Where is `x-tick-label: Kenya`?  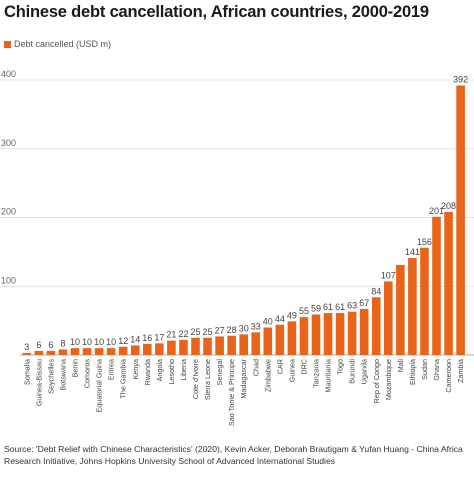
x-tick-label: Kenya is located at coordinates (135, 369).